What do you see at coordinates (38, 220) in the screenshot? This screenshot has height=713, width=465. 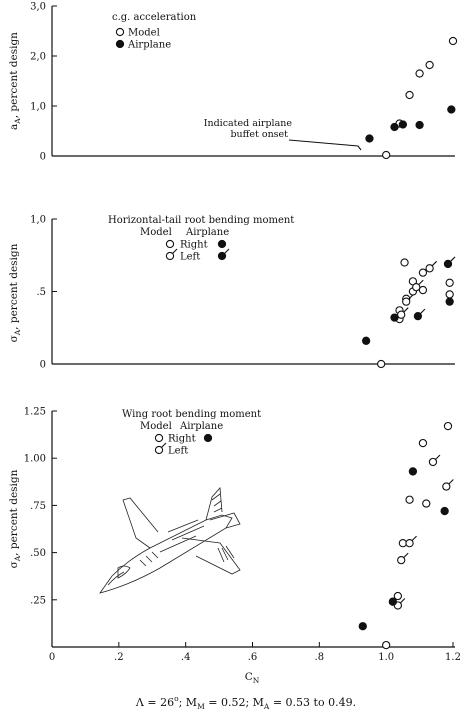 I see `panel2-ytick-label: 1,0` at bounding box center [38, 220].